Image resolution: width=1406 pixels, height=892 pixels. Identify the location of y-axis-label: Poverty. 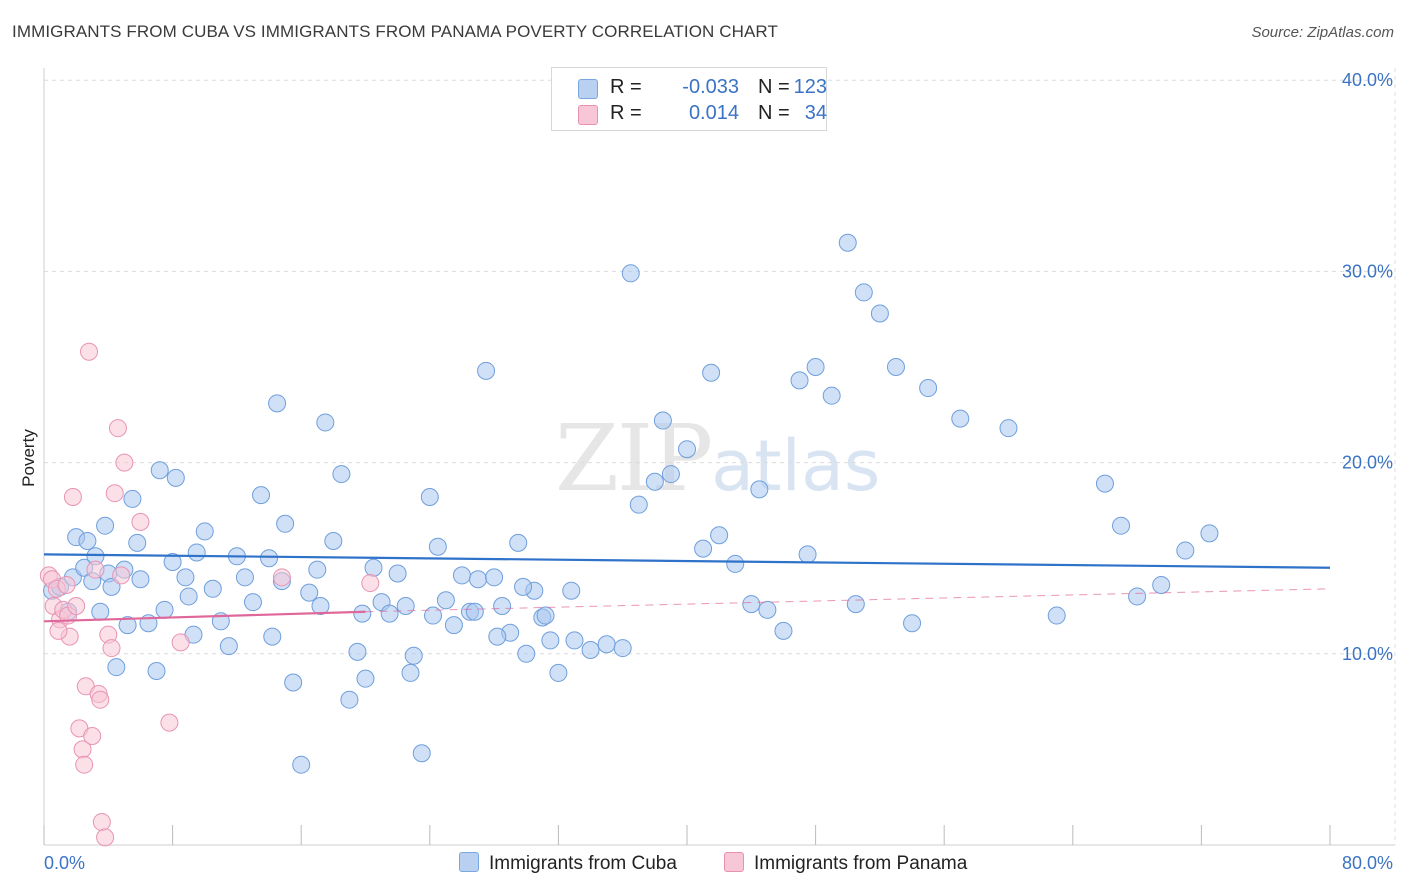
(28, 458).